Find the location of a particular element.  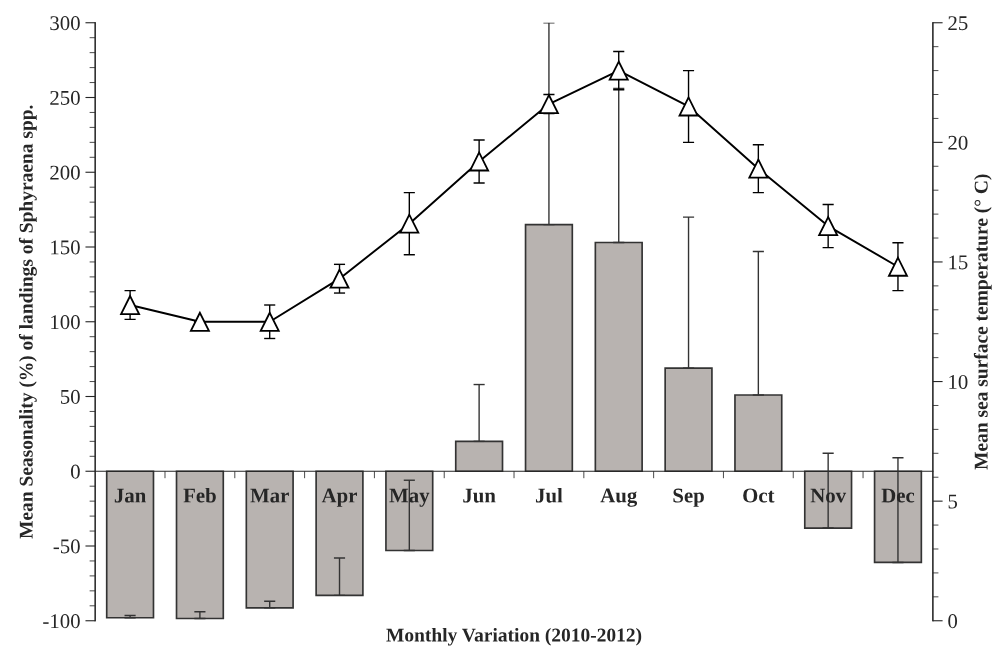

x-axis-title: Monthly Variation (2010-2012) is located at coordinates (514, 636).